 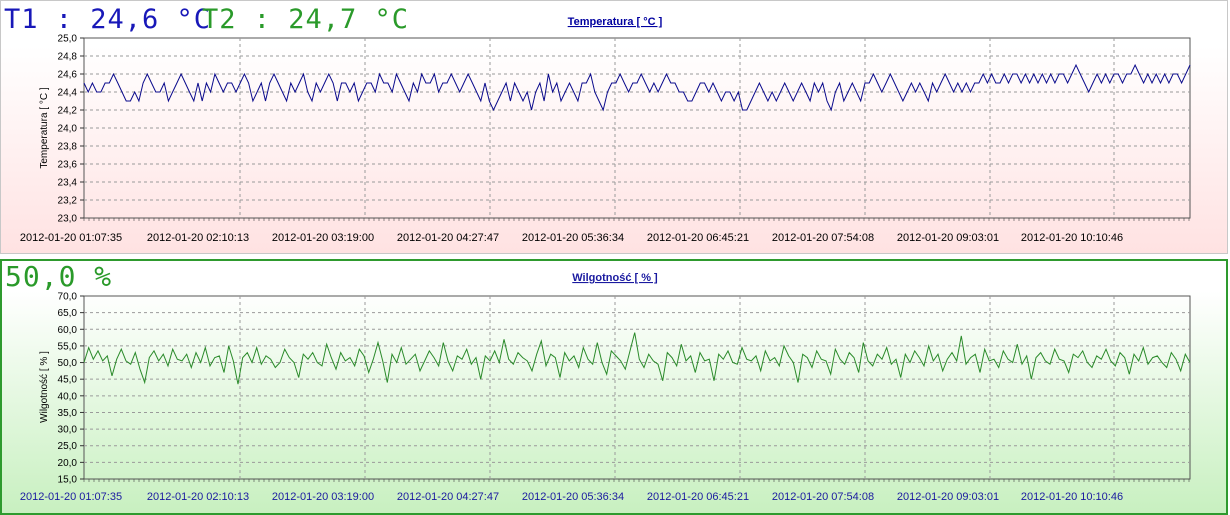 What do you see at coordinates (68, 93) in the screenshot?
I see `temp-ytick-label: 24,4` at bounding box center [68, 93].